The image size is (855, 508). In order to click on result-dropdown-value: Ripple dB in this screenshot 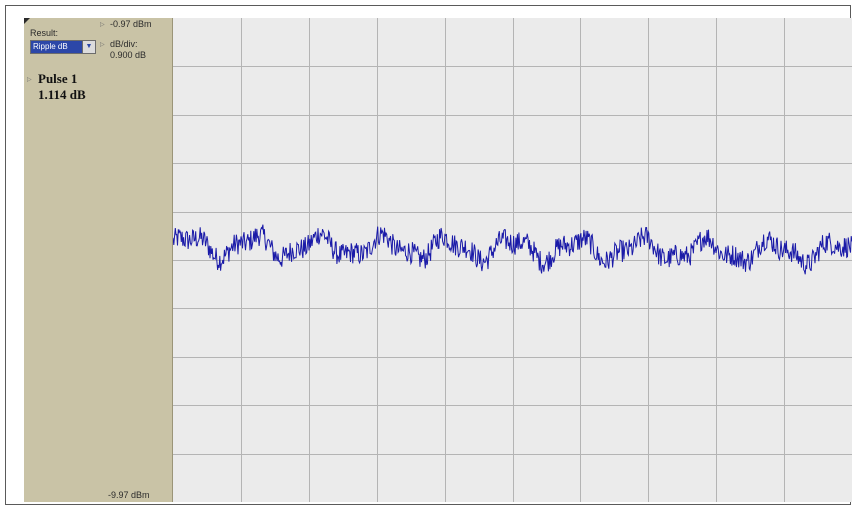, I will do `click(56, 47)`.